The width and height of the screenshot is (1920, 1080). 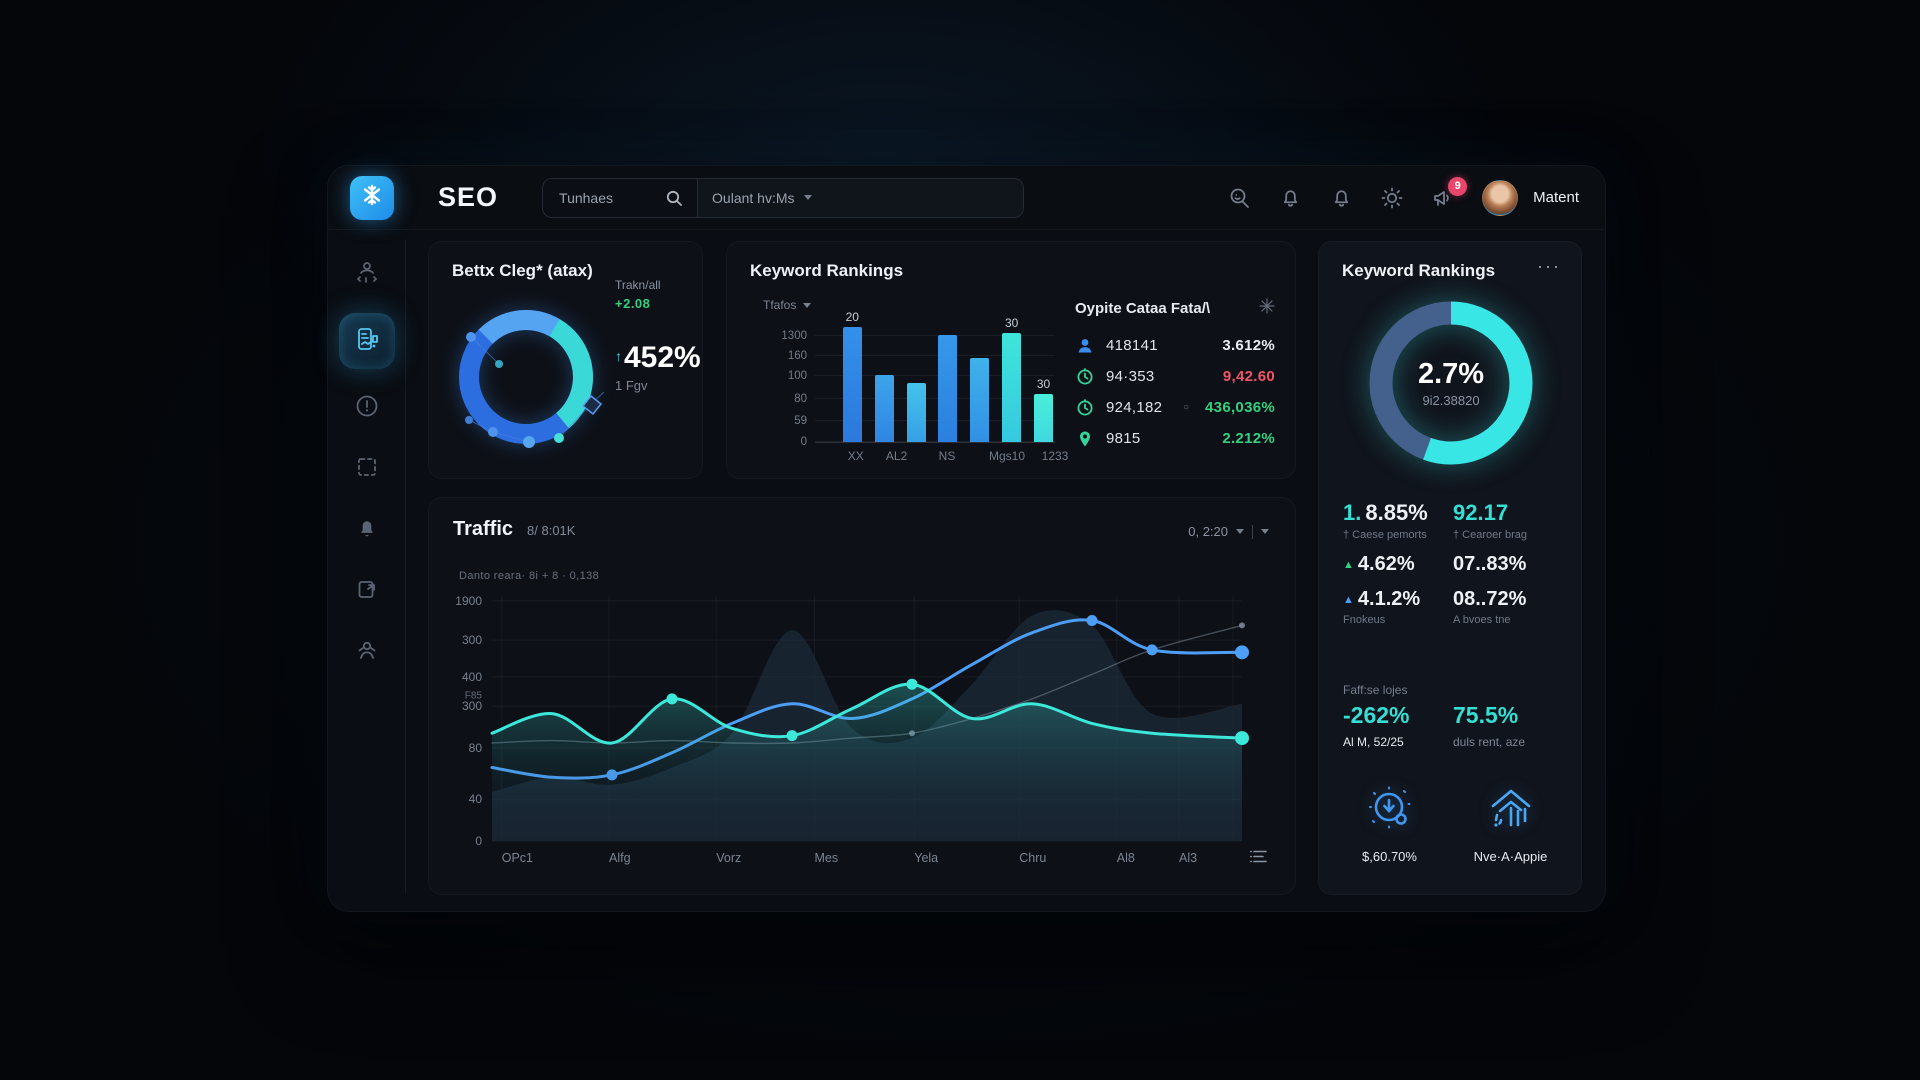 I want to click on panel-stat-7: -262% Al M, 52/25, so click(x=1376, y=725).